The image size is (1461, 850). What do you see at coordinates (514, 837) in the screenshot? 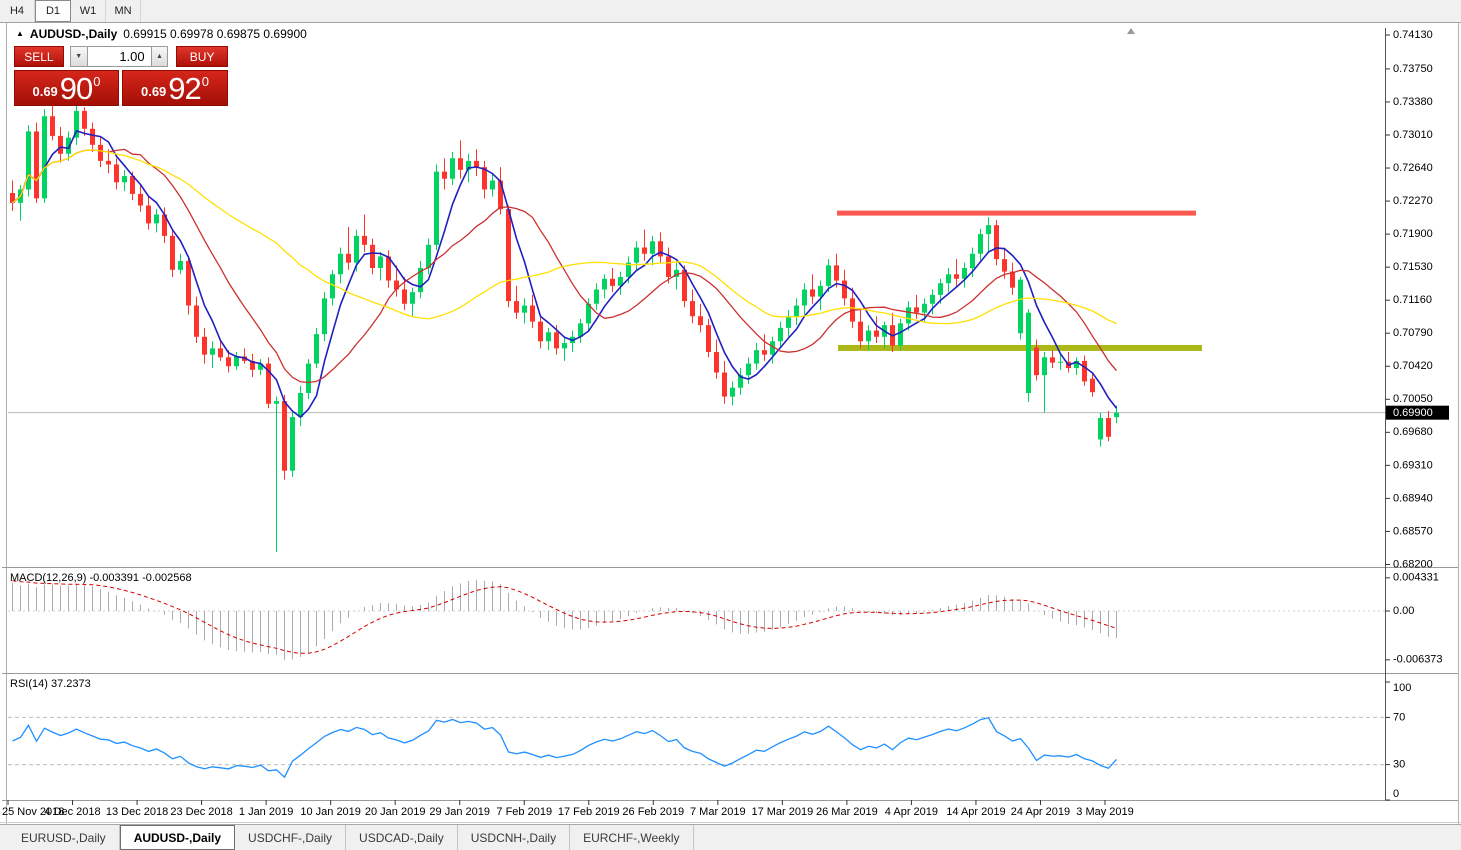
I see `tab-usdcnh-daily: USDCNH-,Daily` at bounding box center [514, 837].